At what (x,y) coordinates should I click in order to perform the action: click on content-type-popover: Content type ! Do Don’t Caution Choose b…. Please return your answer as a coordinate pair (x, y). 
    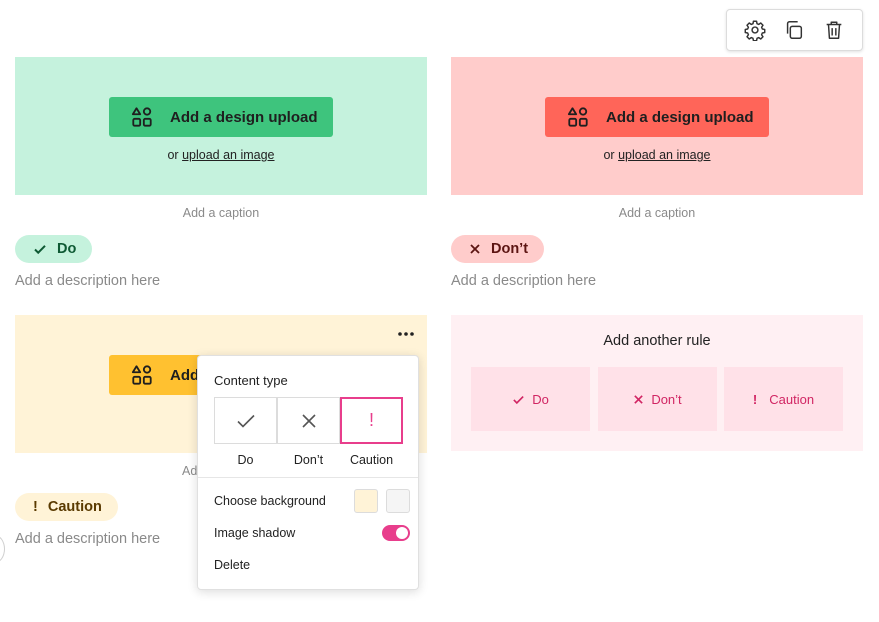
    Looking at the image, I should click on (308, 472).